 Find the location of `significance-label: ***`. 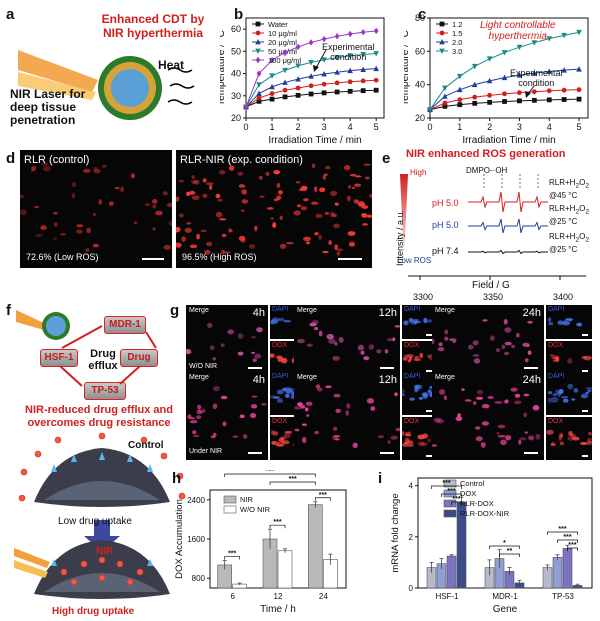

significance-label: *** is located at coordinates (562, 529).